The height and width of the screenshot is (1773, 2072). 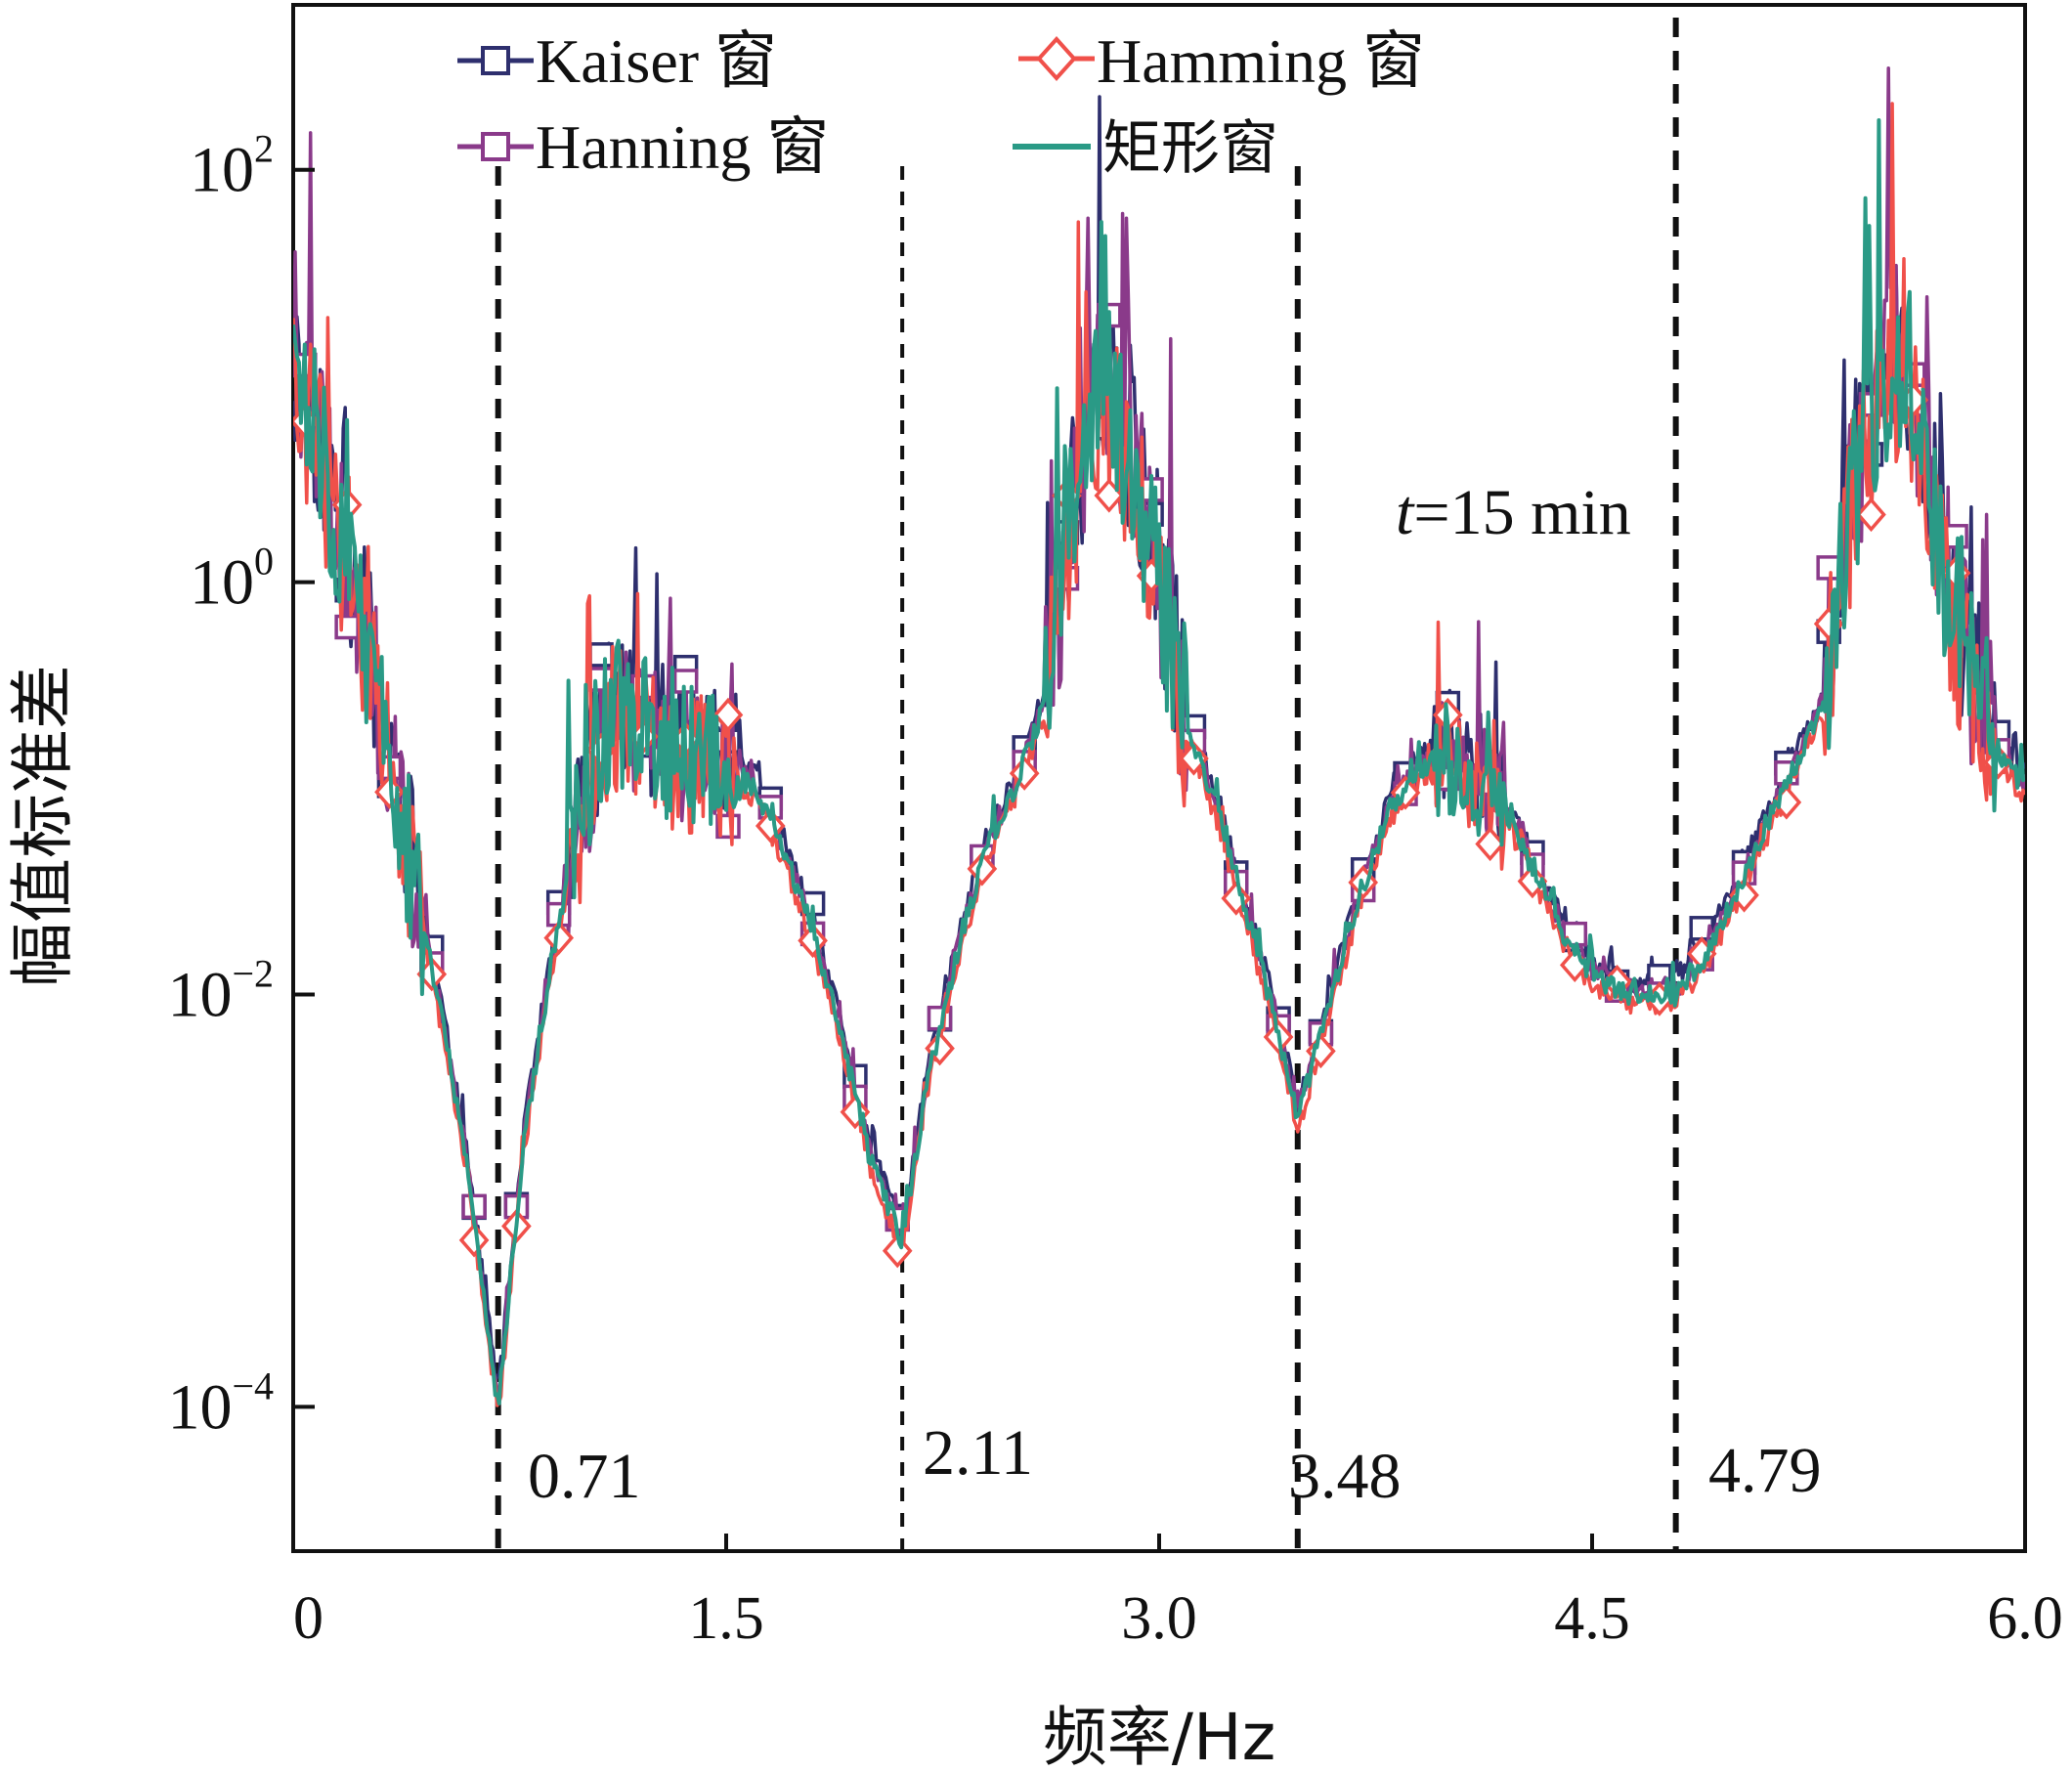 I want to click on vline-label-0: 0.71, so click(x=584, y=1476).